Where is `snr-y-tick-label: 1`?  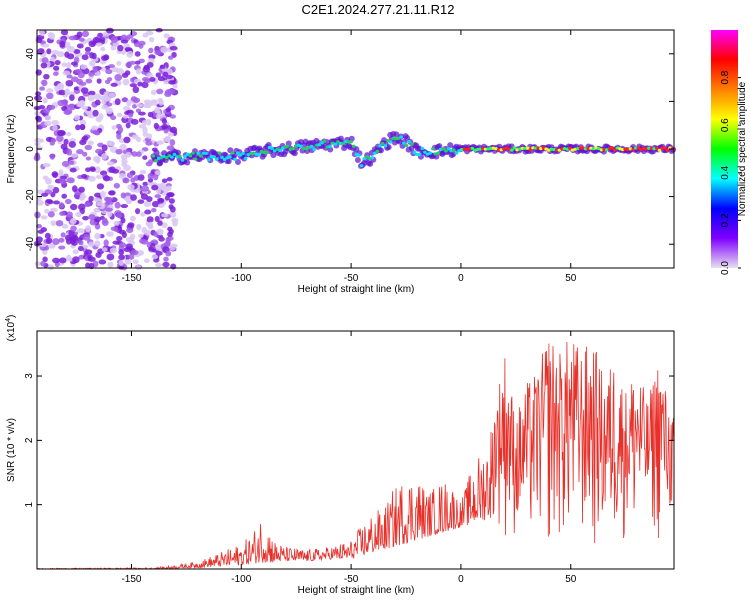
snr-y-tick-label: 1 is located at coordinates (29, 504).